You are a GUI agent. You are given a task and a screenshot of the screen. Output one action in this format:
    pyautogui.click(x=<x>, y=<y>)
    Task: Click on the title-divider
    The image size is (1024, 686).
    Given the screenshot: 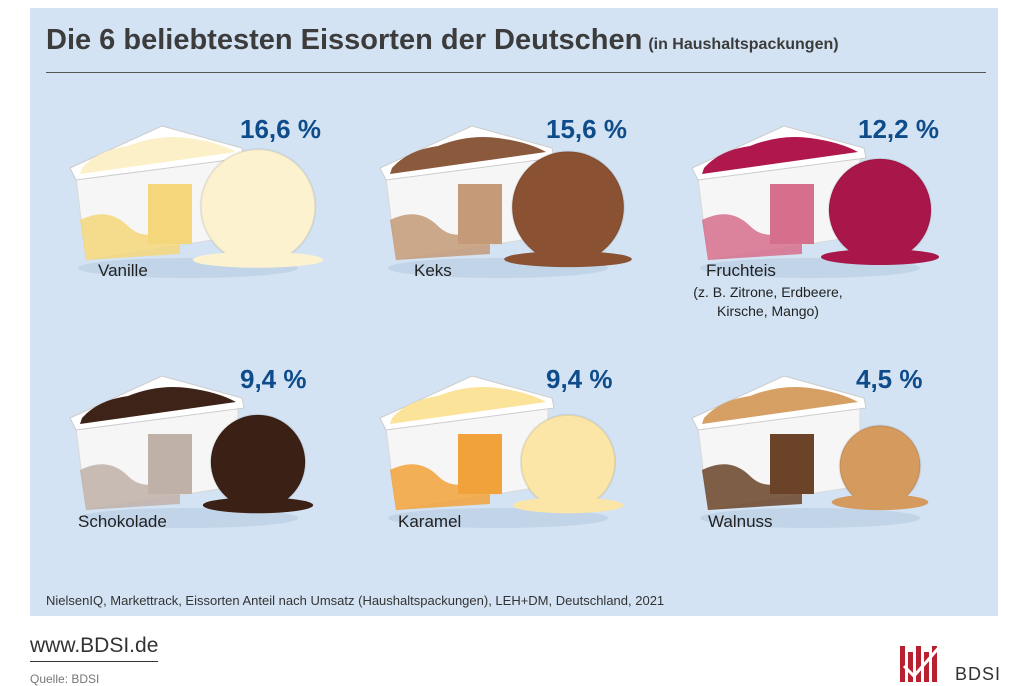 What is the action you would take?
    pyautogui.click(x=516, y=72)
    